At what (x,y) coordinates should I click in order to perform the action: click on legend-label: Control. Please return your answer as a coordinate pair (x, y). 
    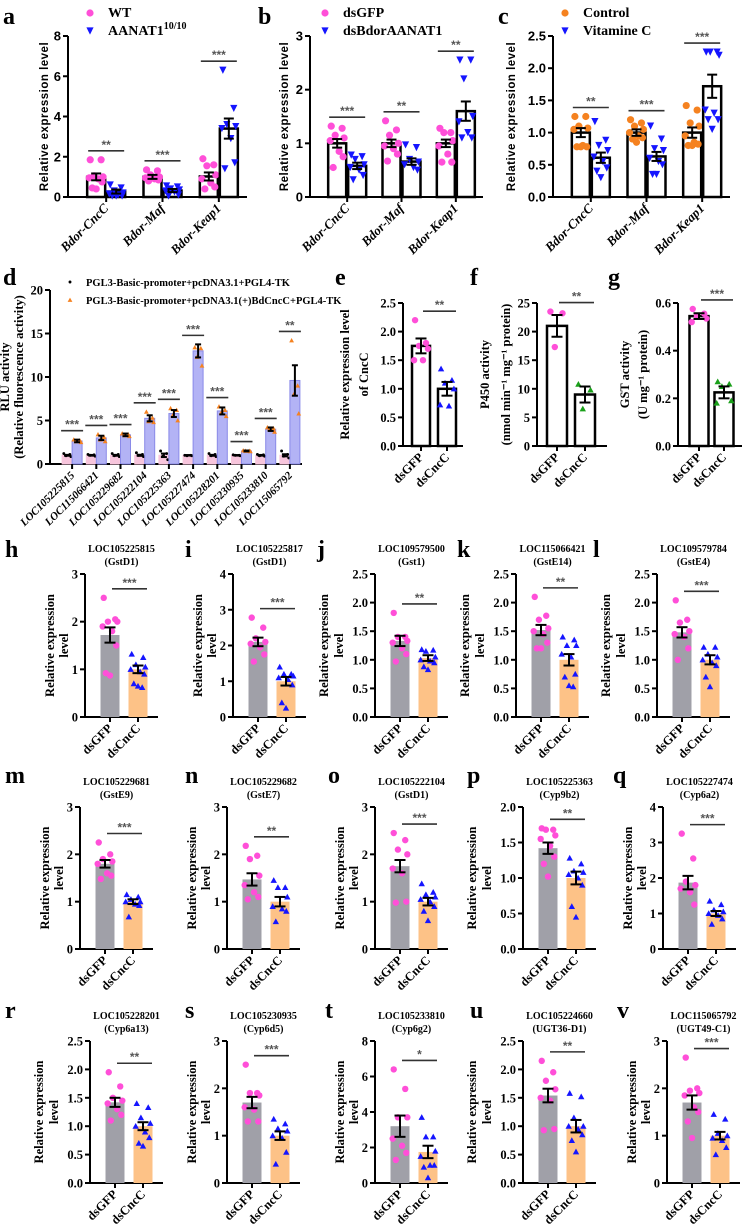
    Looking at the image, I should click on (606, 13).